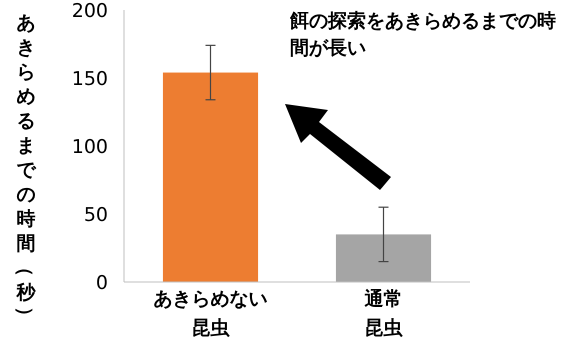 Image resolution: width=562 pixels, height=345 pixels. I want to click on y-tick-label: 100, so click(90, 147).